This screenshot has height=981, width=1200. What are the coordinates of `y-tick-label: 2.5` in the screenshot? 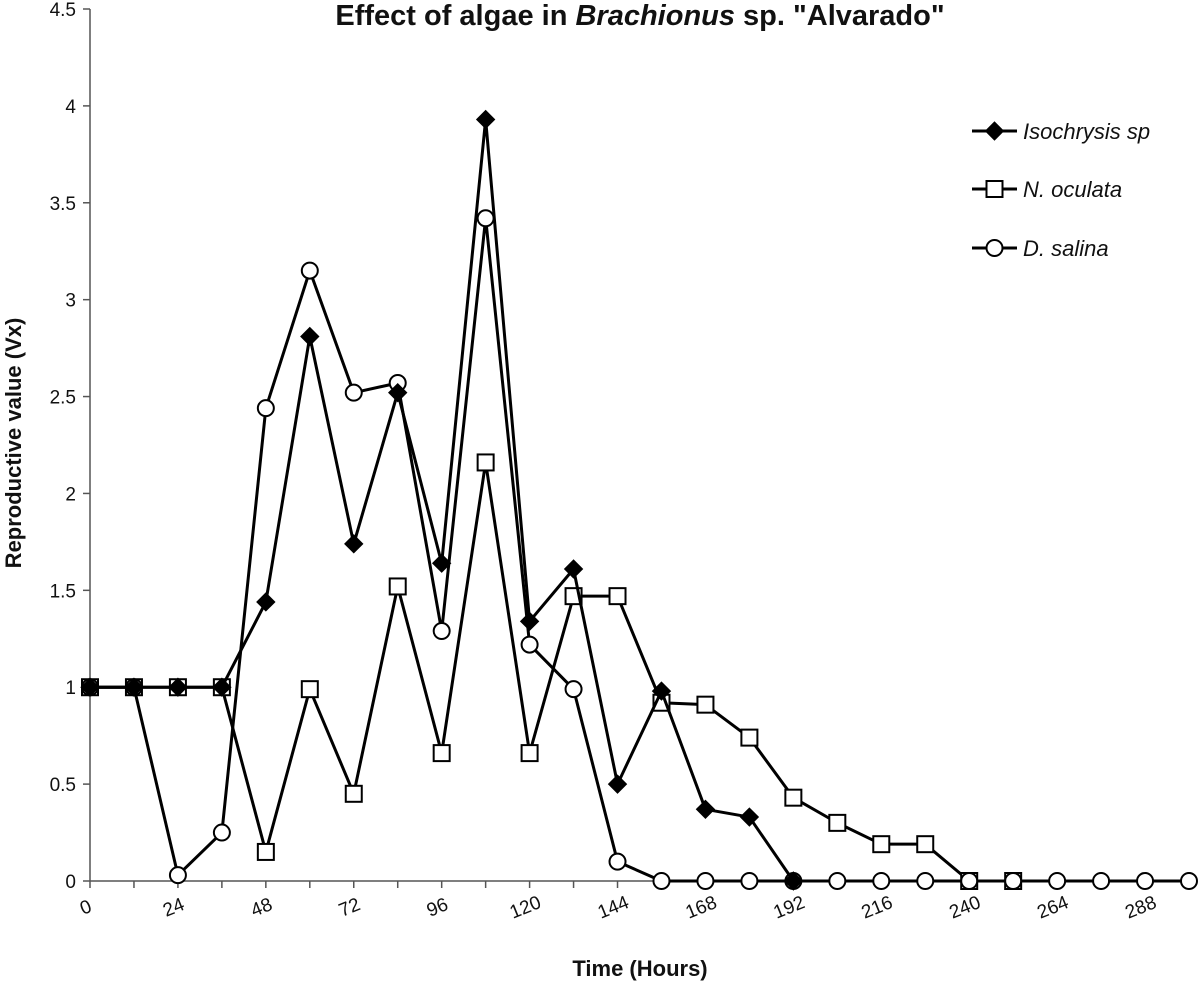 It's located at (63, 398).